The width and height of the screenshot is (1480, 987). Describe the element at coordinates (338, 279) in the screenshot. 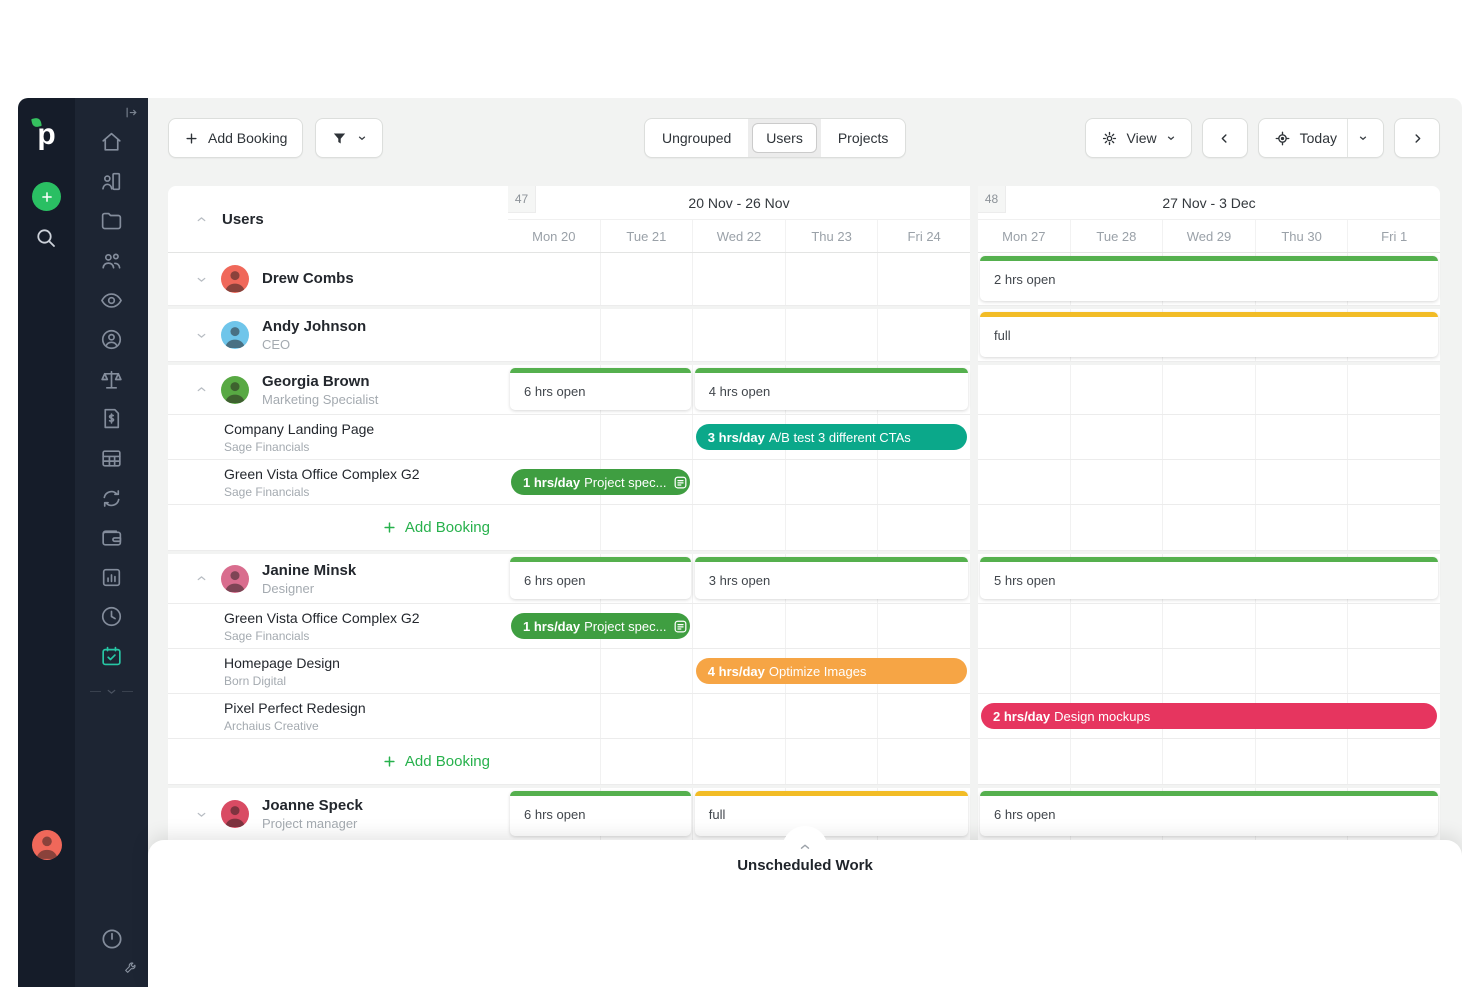

I see `user-row-drew-combs: Drew Combs` at that location.